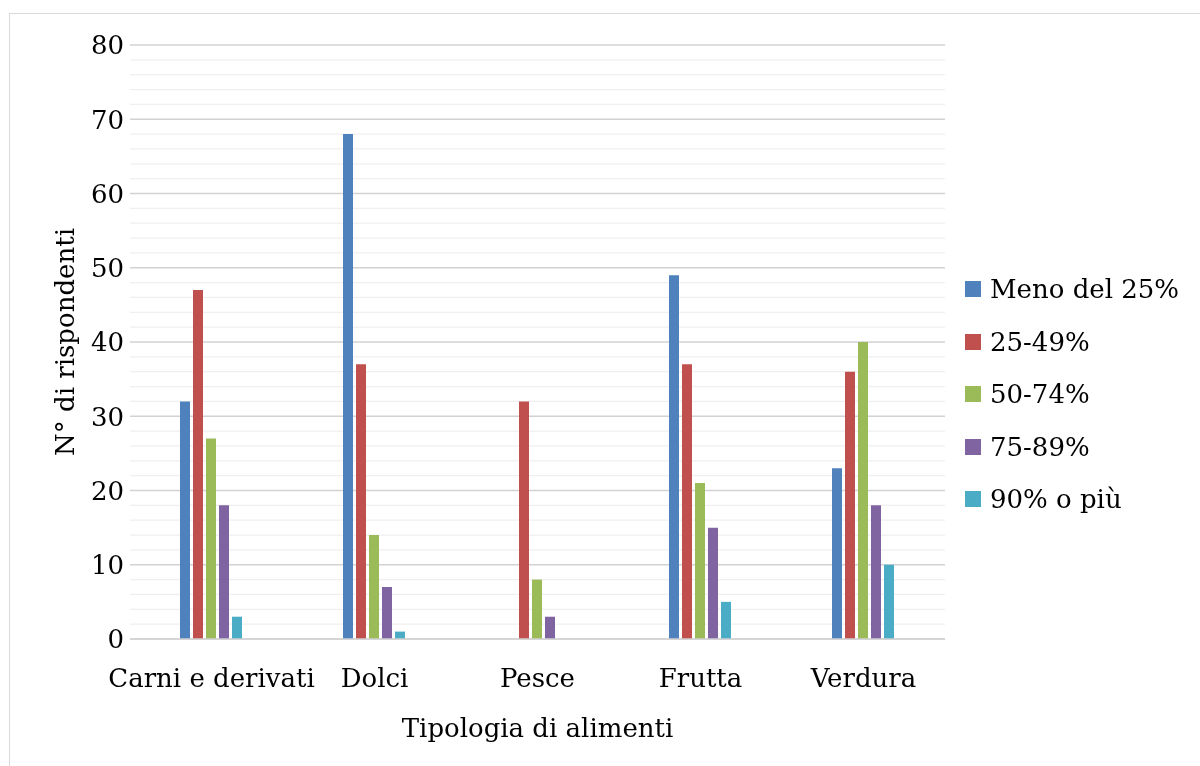 The width and height of the screenshot is (1200, 766). I want to click on x-tick-label: Frutta, so click(700, 678).